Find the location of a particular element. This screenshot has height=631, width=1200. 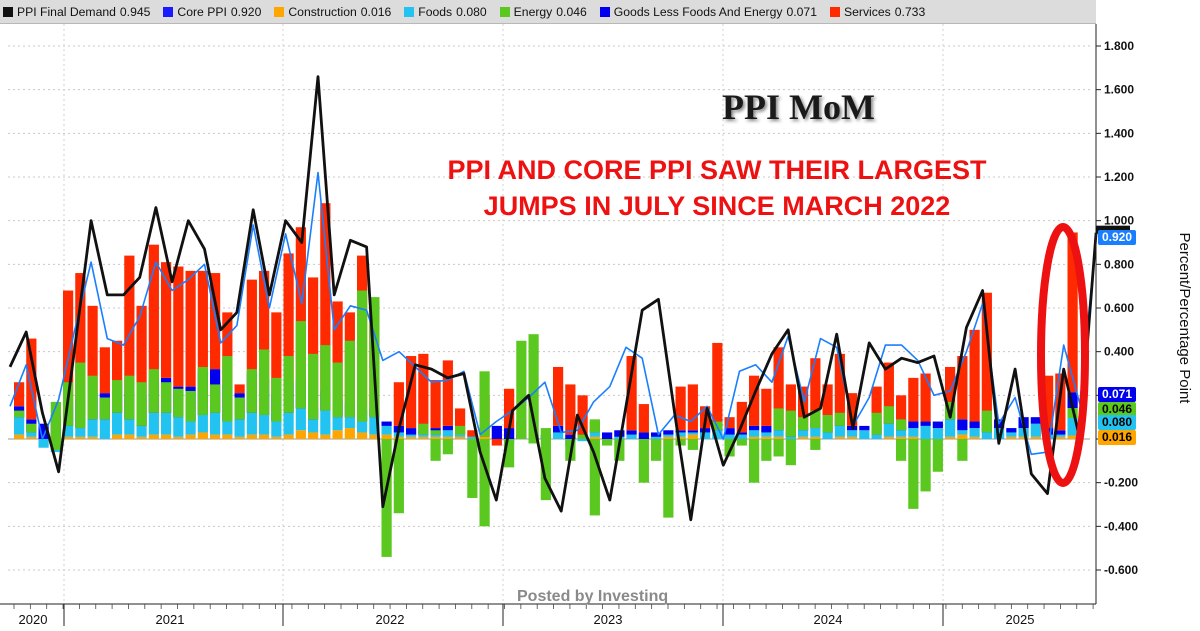

subtitle-line-1: PPI AND CORE PPI SAW THEIR LARGEST is located at coordinates (717, 170).